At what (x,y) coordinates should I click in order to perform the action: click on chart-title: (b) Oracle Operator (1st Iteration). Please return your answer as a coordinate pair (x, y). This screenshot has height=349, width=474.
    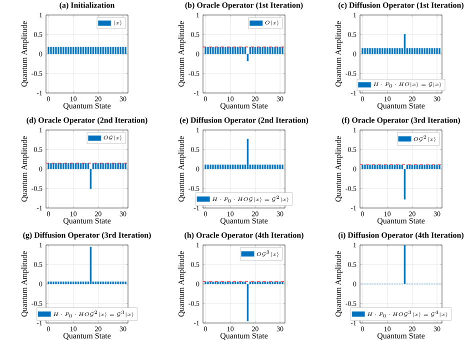
    Looking at the image, I should click on (244, 6).